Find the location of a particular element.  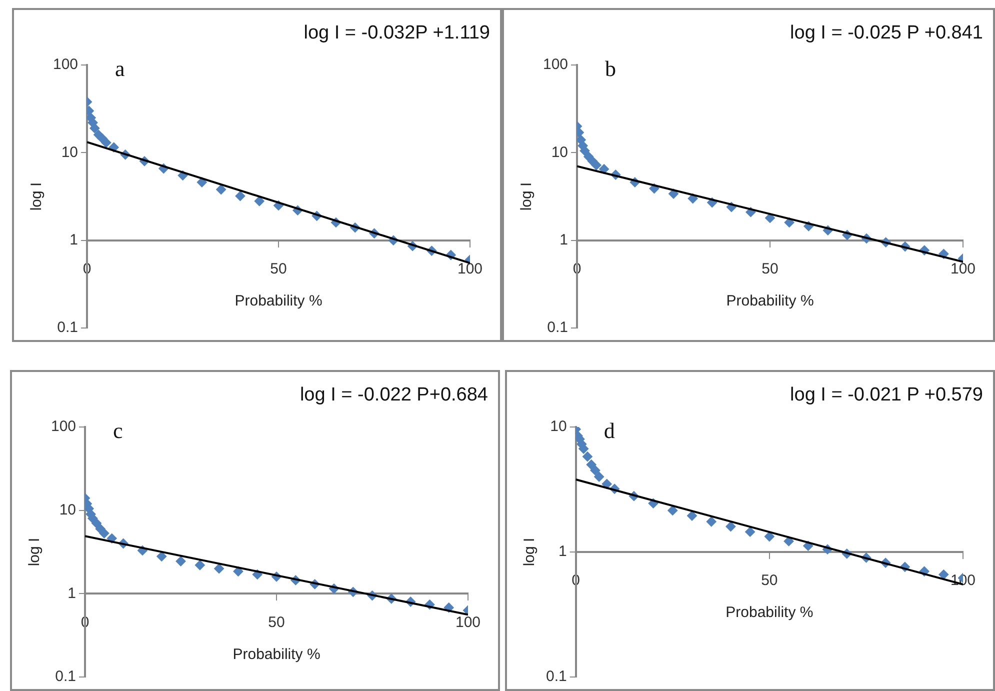

text: log I = -0.025 P +0.841 is located at coordinates (886, 33).